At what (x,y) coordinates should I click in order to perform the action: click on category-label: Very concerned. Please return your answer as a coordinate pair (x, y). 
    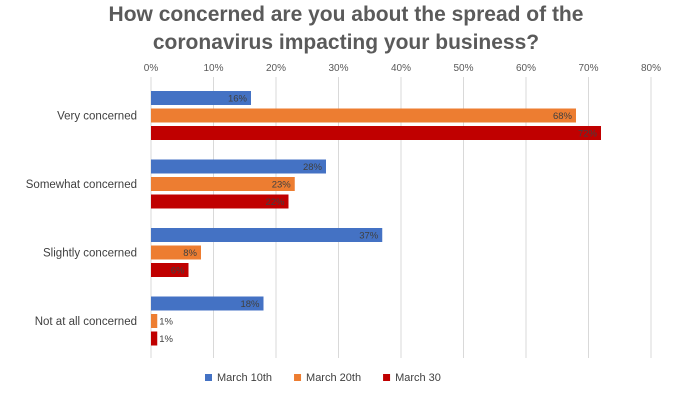
    Looking at the image, I should click on (97, 117).